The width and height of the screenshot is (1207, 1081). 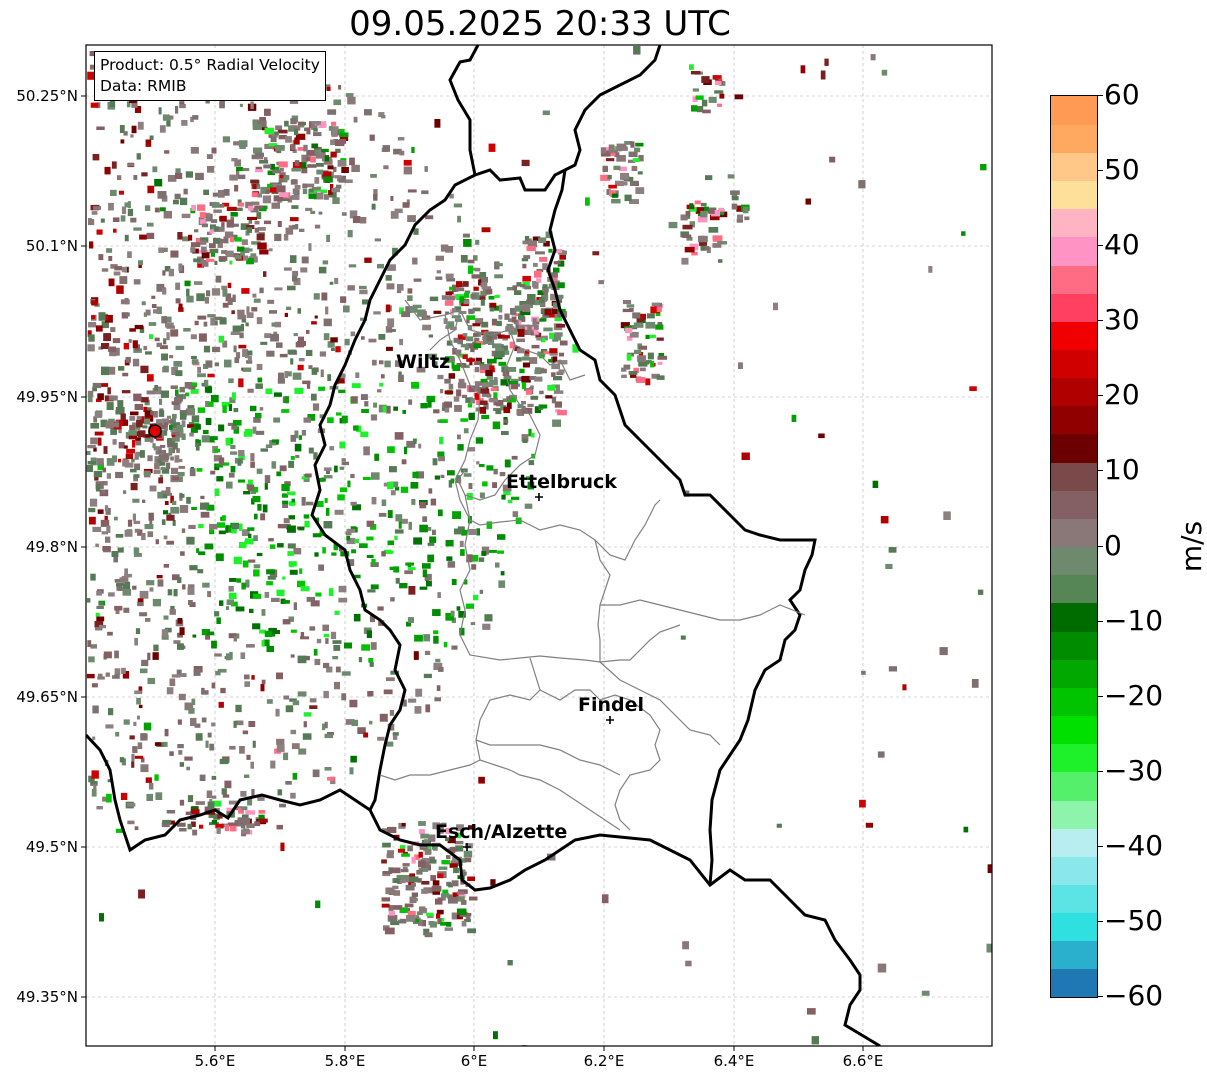 I want to click on colorbar-tickmark, so click(x=1100, y=621).